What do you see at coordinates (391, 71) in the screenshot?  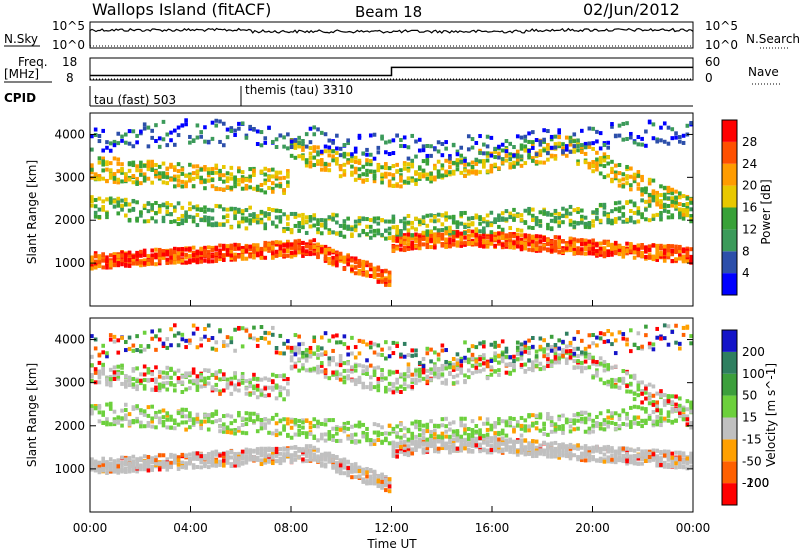 I see `freq-trace` at bounding box center [391, 71].